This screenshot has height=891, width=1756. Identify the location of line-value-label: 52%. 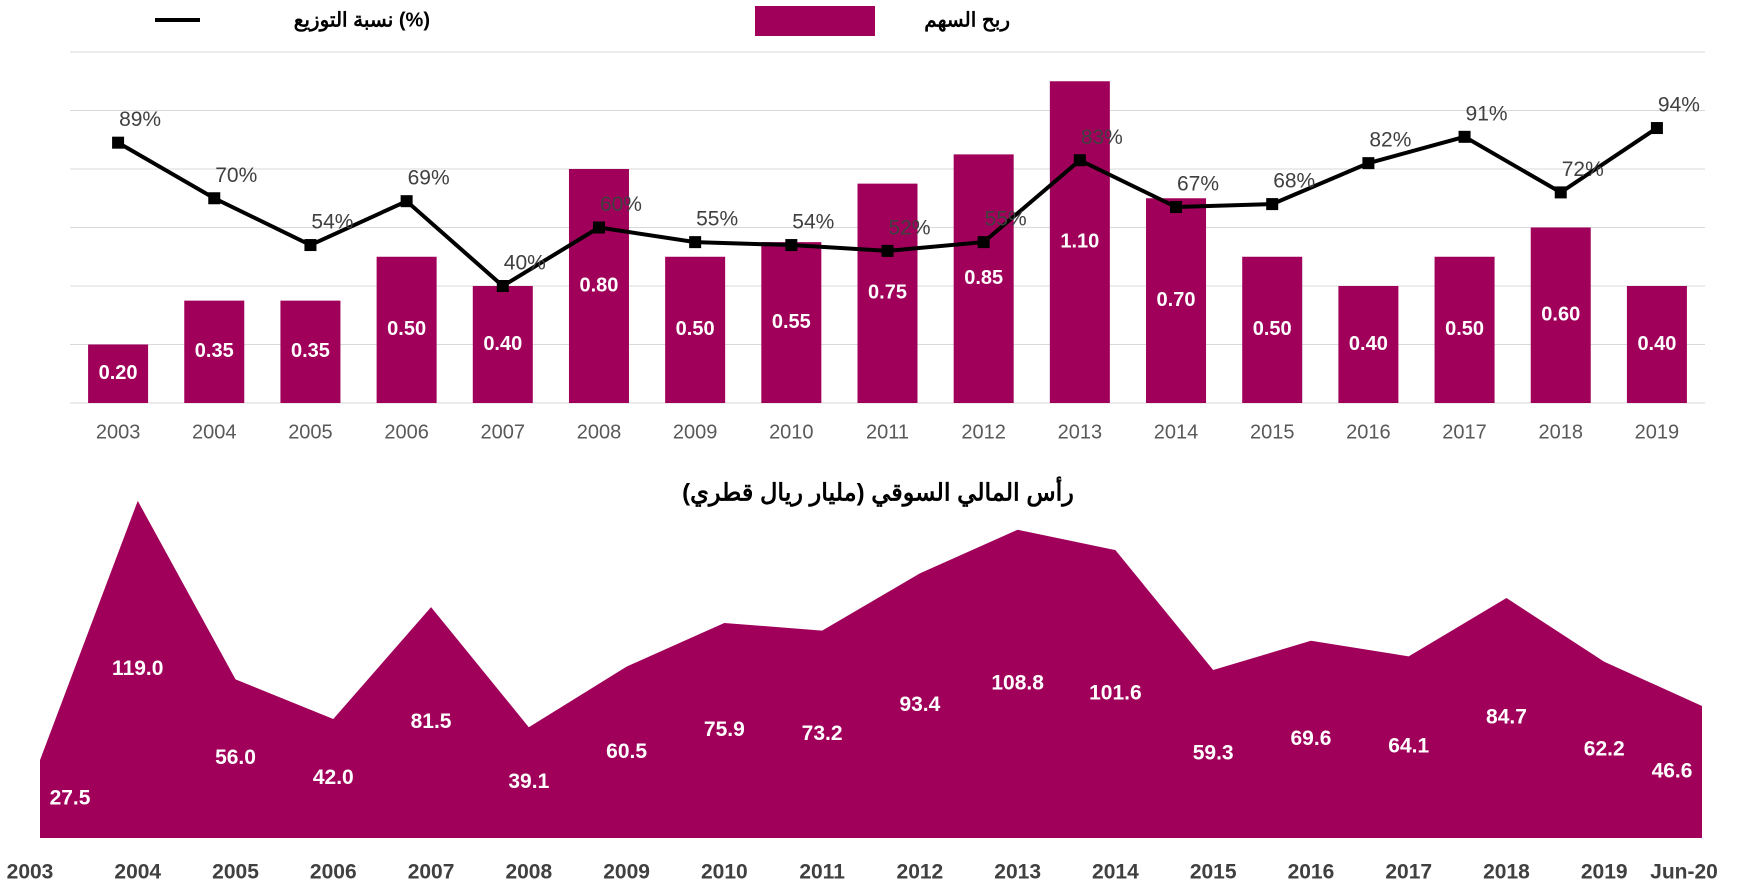
(909, 227).